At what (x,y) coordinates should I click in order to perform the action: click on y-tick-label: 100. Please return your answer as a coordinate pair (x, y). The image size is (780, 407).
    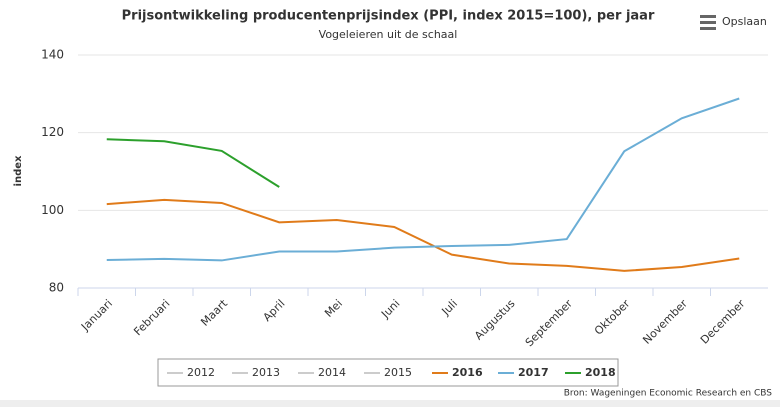
    Looking at the image, I should click on (52, 210).